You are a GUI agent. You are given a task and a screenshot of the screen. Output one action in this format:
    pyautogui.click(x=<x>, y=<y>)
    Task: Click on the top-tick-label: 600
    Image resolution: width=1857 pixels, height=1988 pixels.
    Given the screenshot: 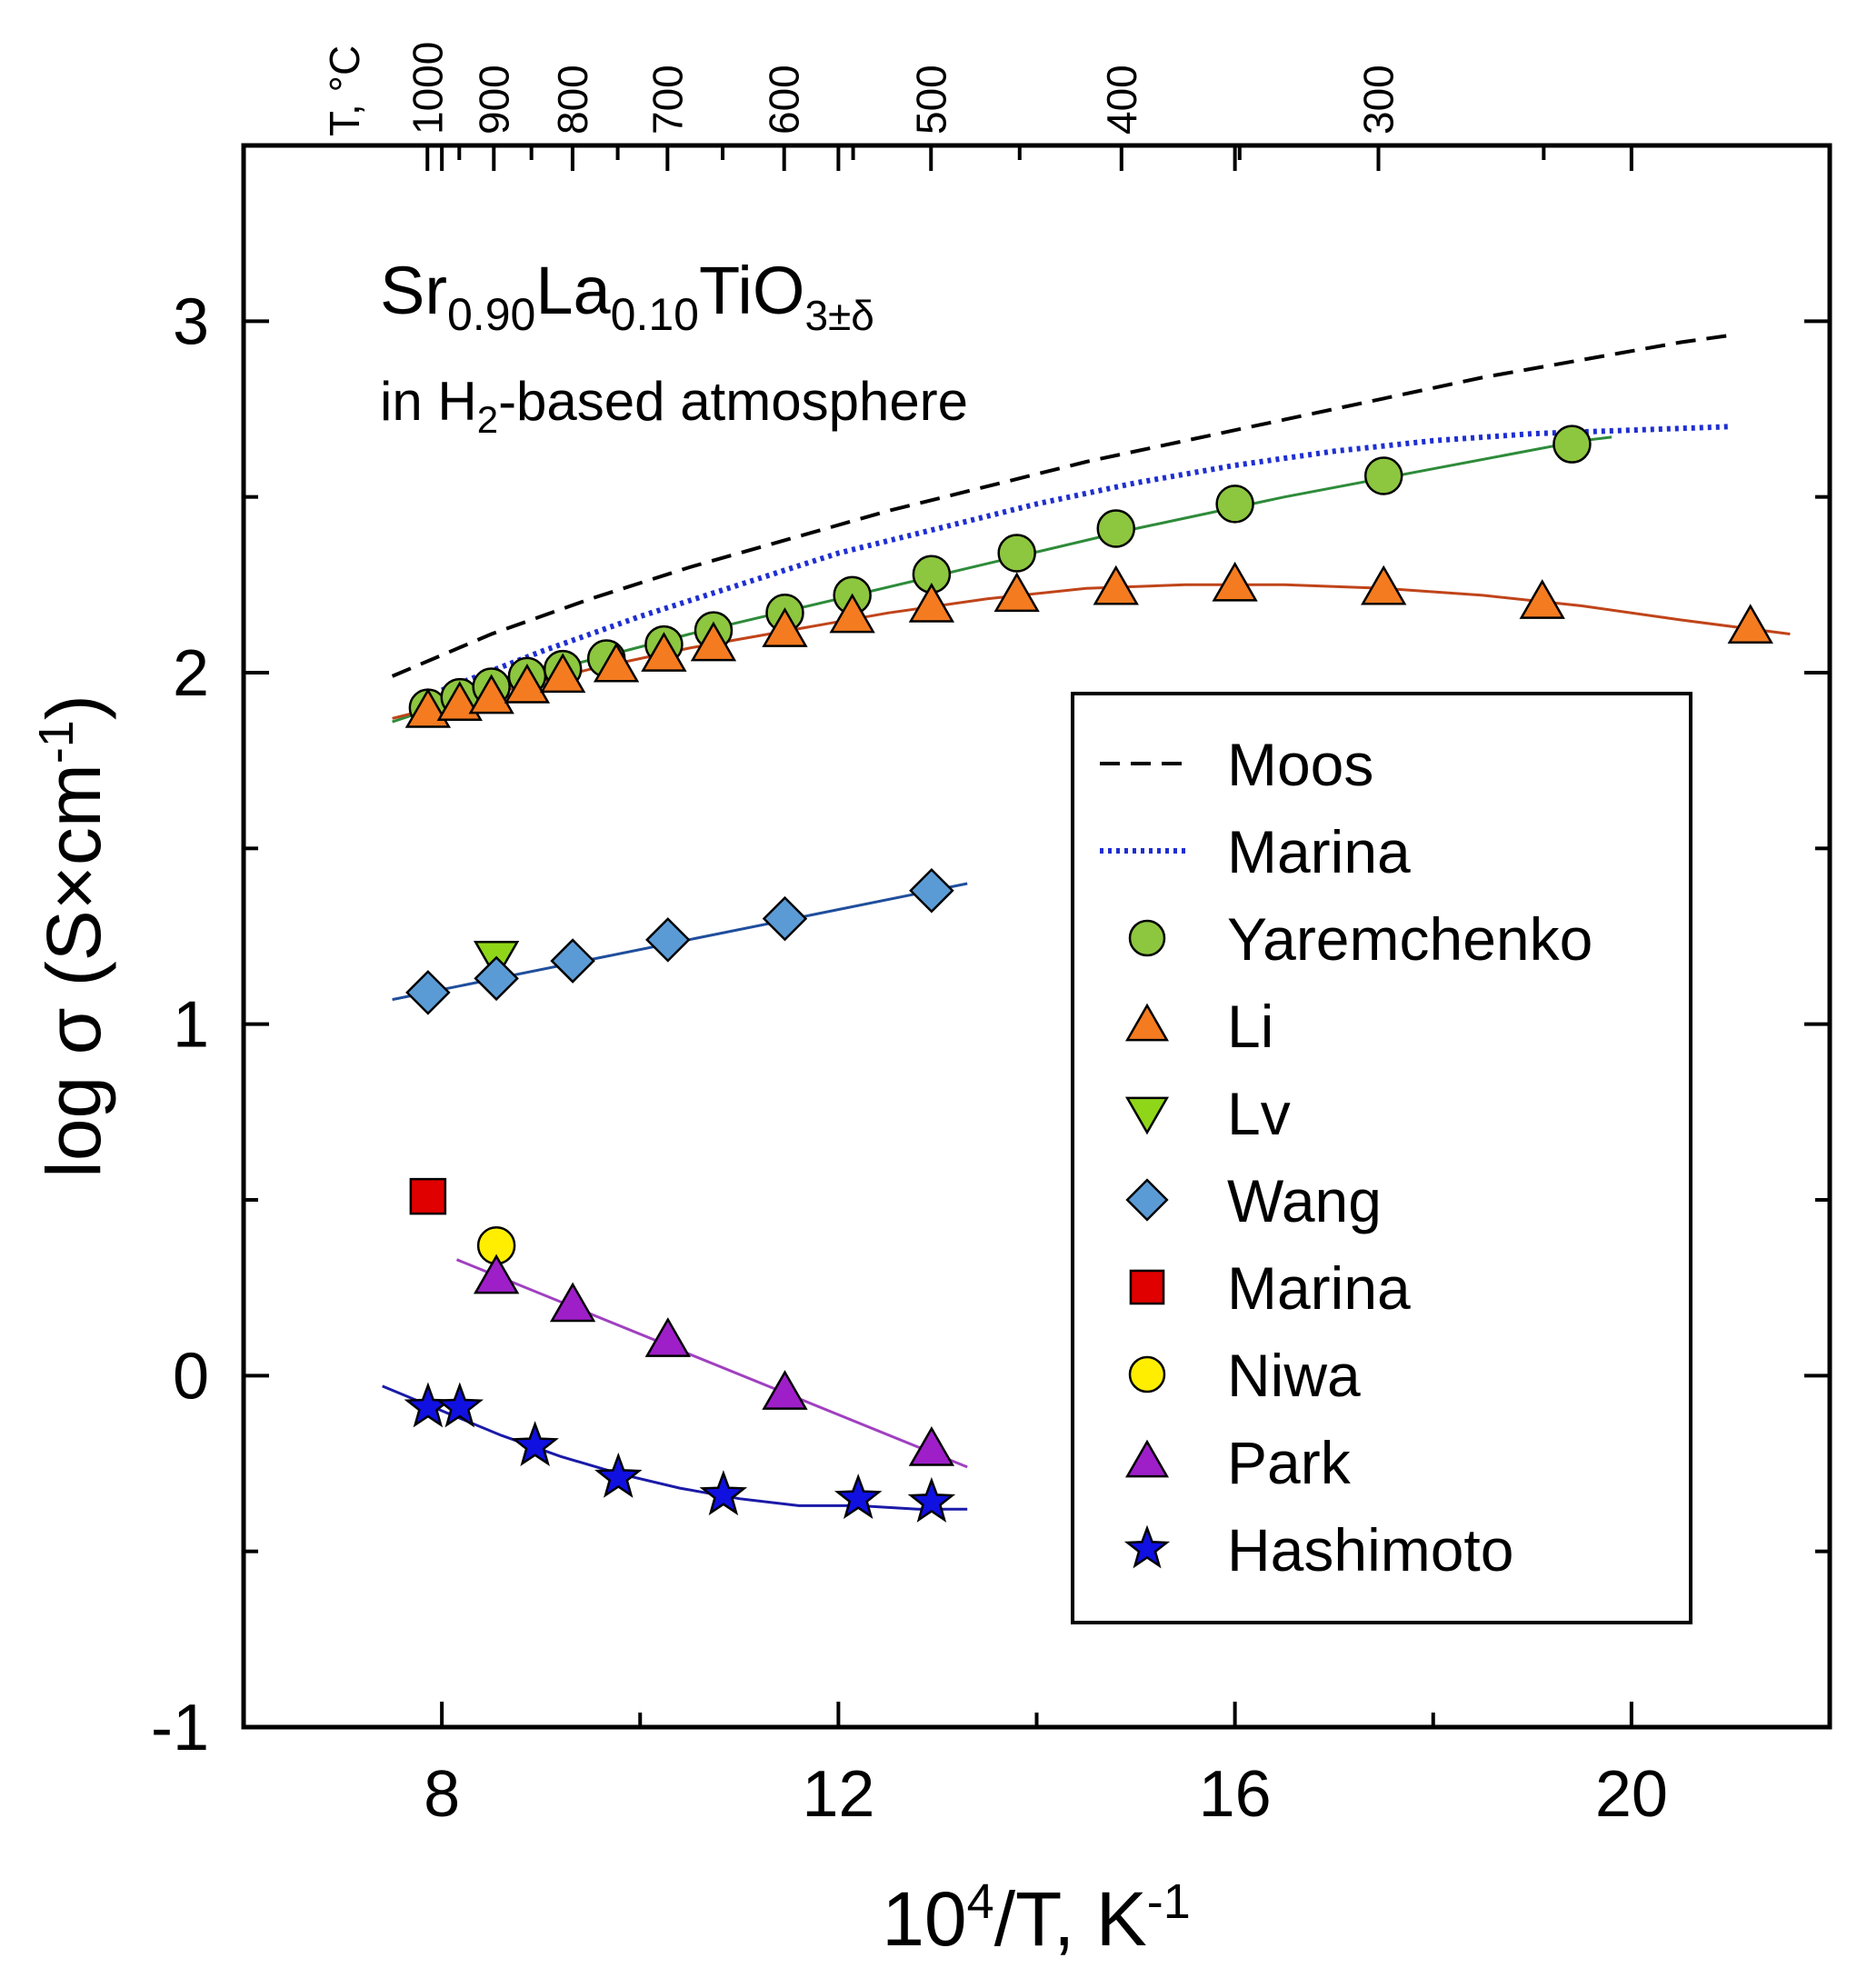 What is the action you would take?
    pyautogui.click(x=784, y=100)
    